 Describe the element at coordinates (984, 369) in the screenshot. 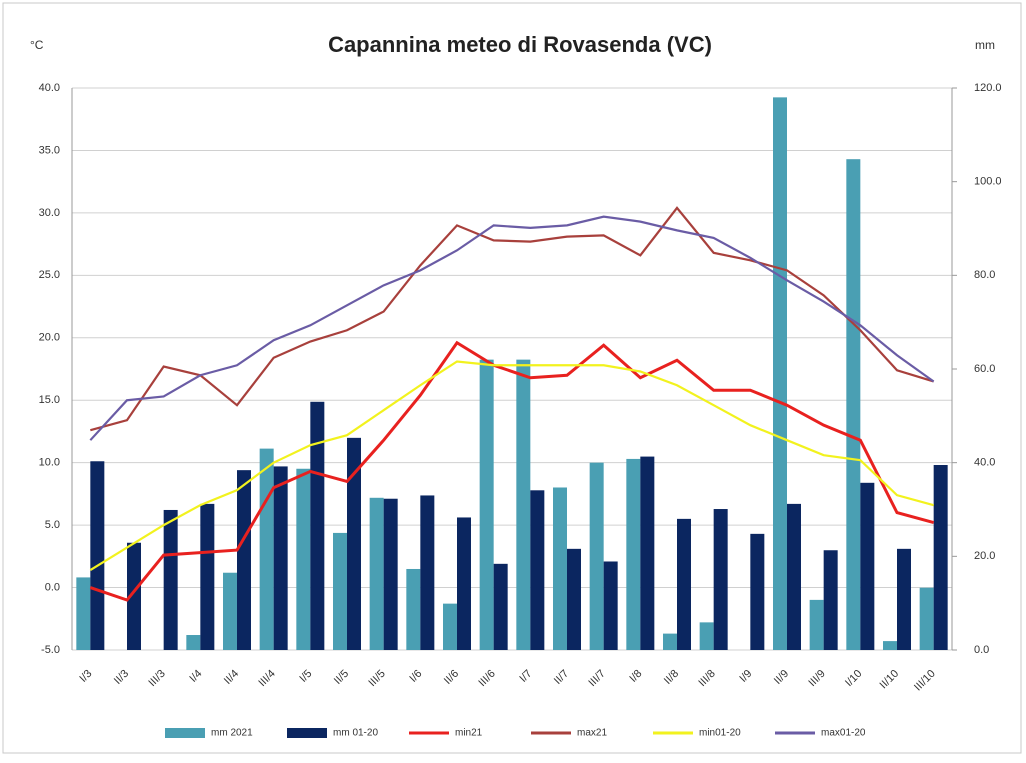

I see `y2-tick-label: 60.0` at that location.